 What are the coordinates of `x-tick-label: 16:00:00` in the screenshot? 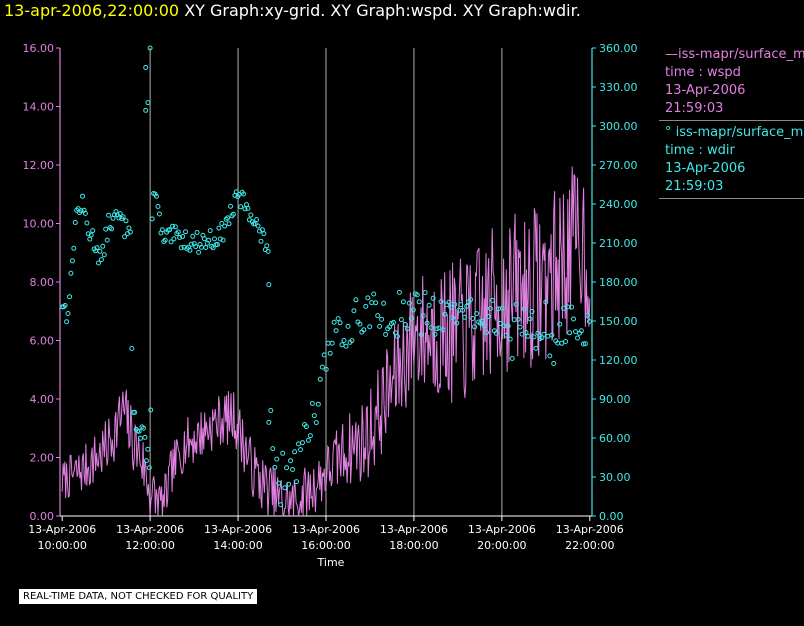 It's located at (325, 545).